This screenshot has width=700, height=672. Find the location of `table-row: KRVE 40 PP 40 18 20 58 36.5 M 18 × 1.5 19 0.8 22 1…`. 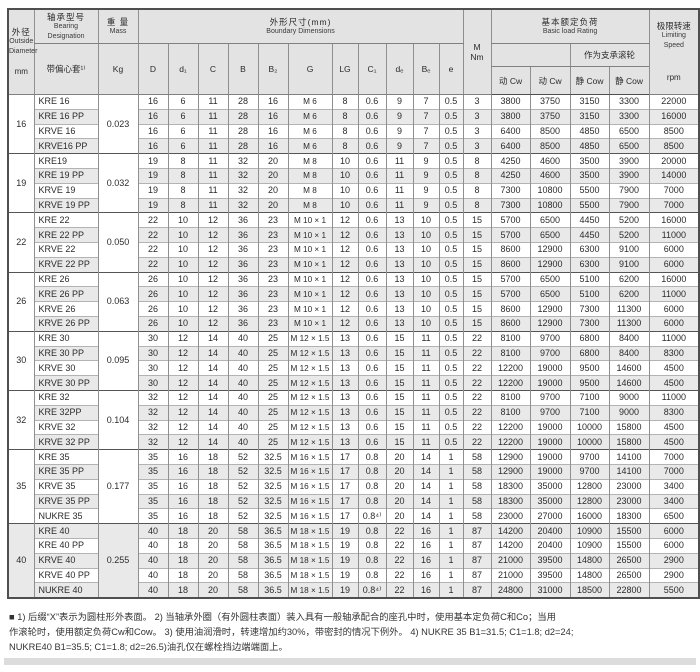

table-row: KRVE 40 PP 40 18 20 58 36.5 M 18 × 1.5 19 0.8 22 1… is located at coordinates (354, 575).